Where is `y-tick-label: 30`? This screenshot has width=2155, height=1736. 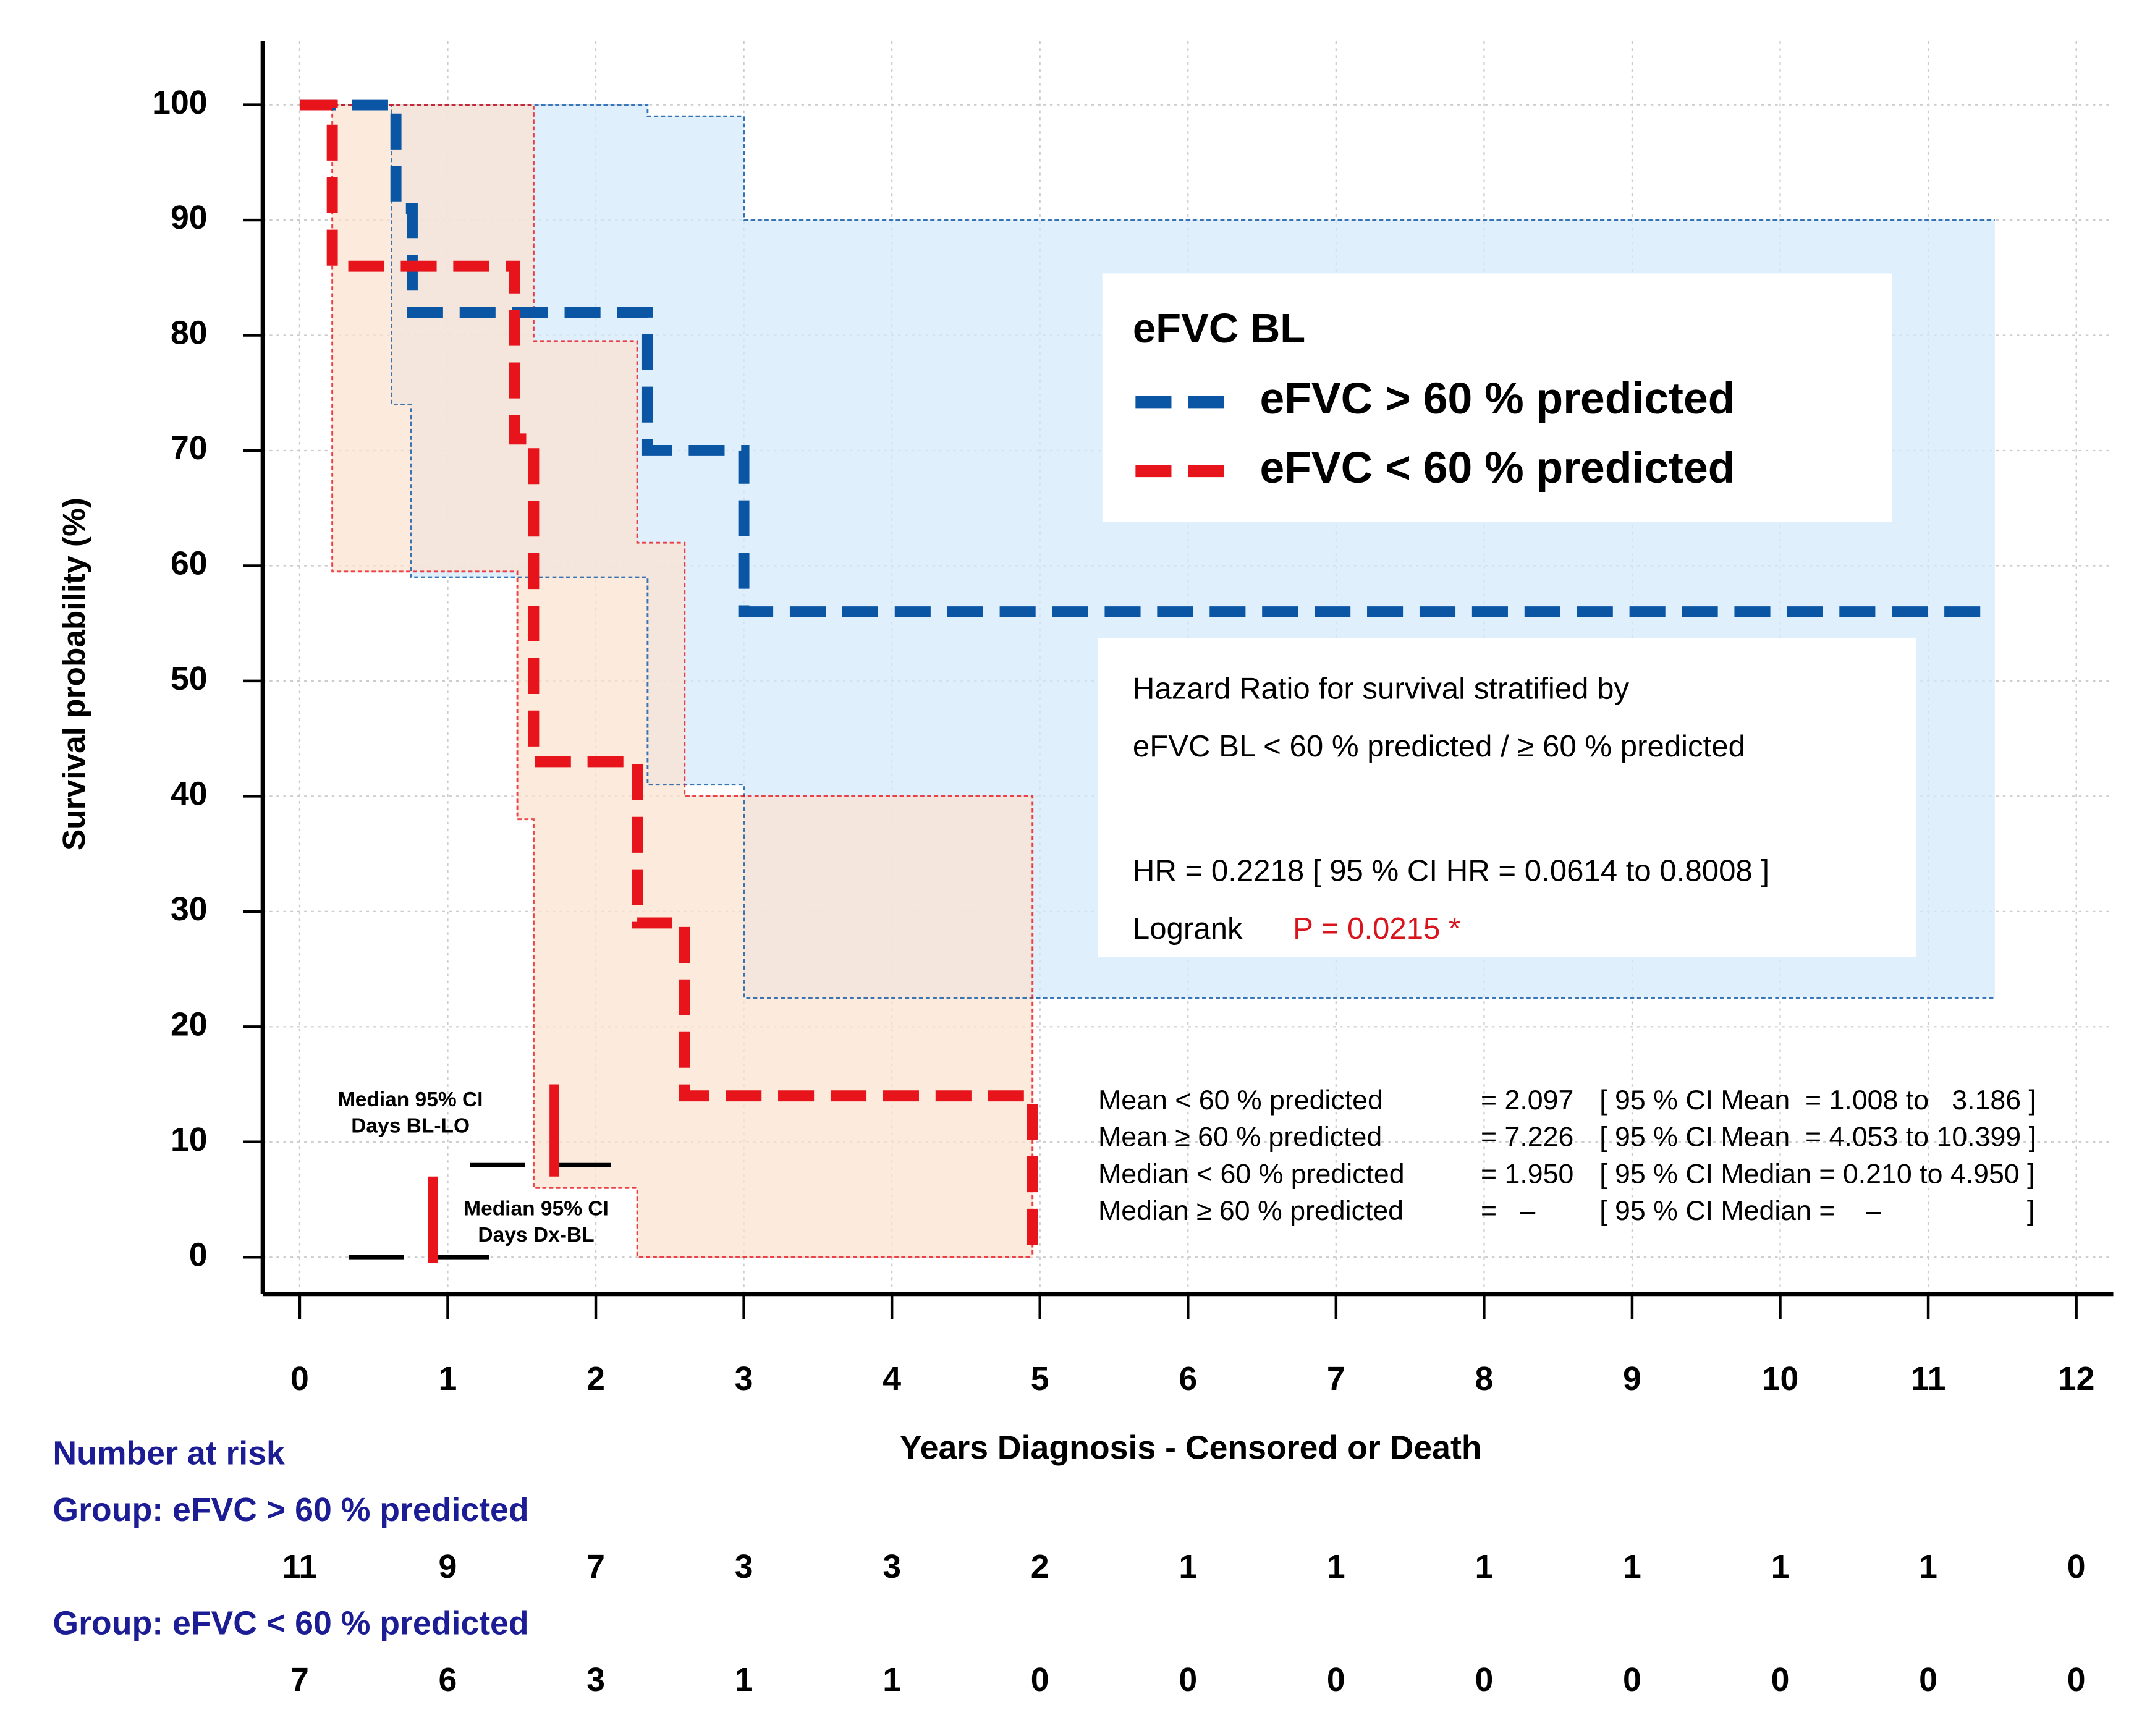
y-tick-label: 30 is located at coordinates (189, 910).